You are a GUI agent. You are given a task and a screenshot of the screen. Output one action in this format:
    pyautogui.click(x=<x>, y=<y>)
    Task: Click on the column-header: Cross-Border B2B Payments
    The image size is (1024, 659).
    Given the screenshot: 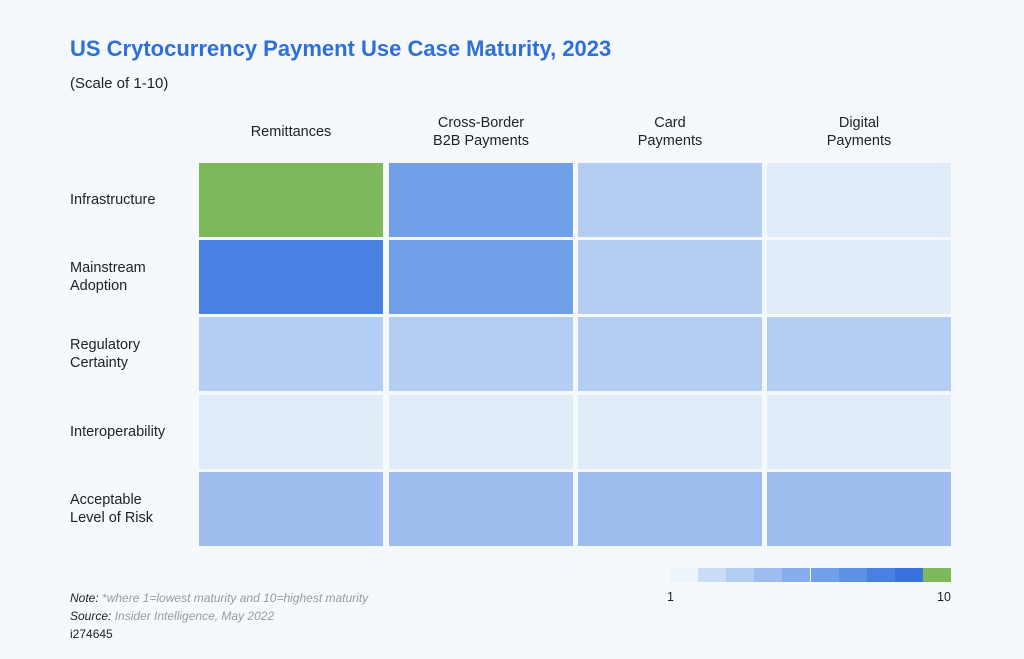 What is the action you would take?
    pyautogui.click(x=481, y=132)
    